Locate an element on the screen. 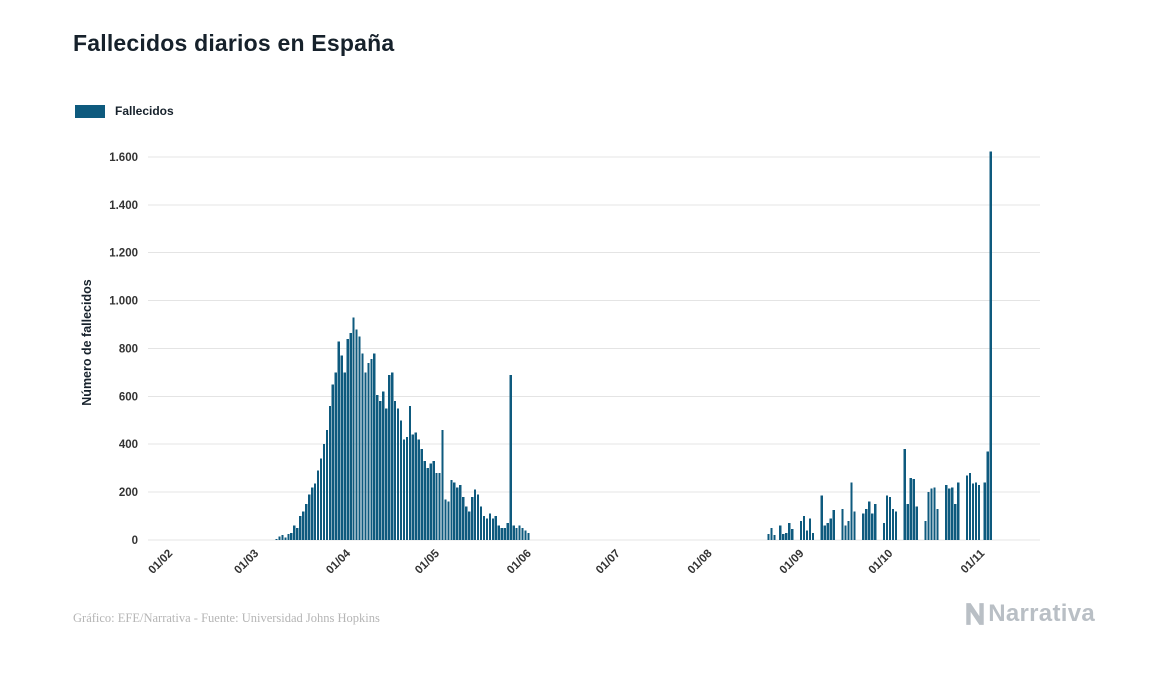 This screenshot has height=674, width=1157. narrativa-n-icon is located at coordinates (975, 614).